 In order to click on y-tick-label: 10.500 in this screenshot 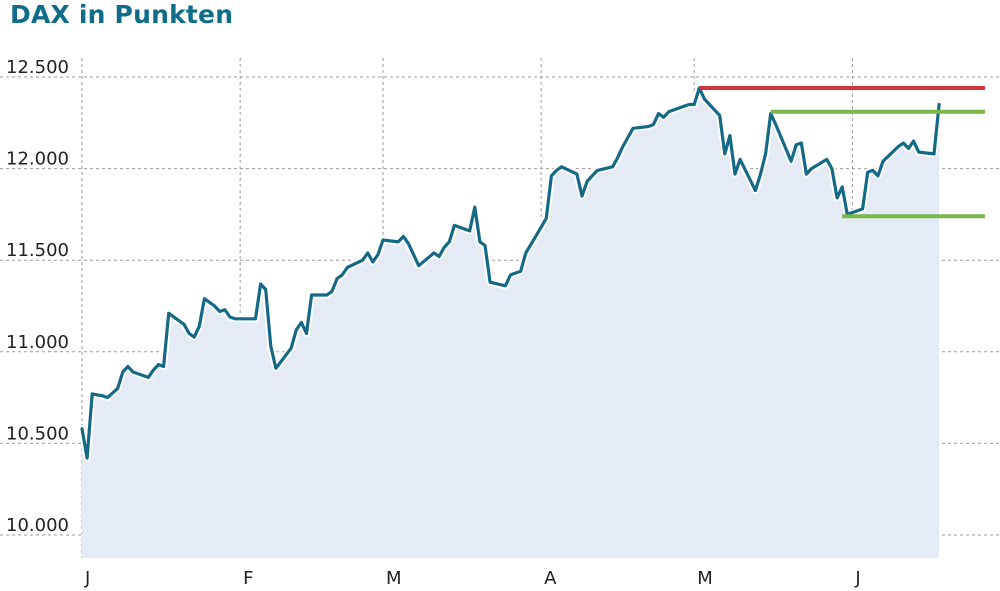, I will do `click(37, 433)`.